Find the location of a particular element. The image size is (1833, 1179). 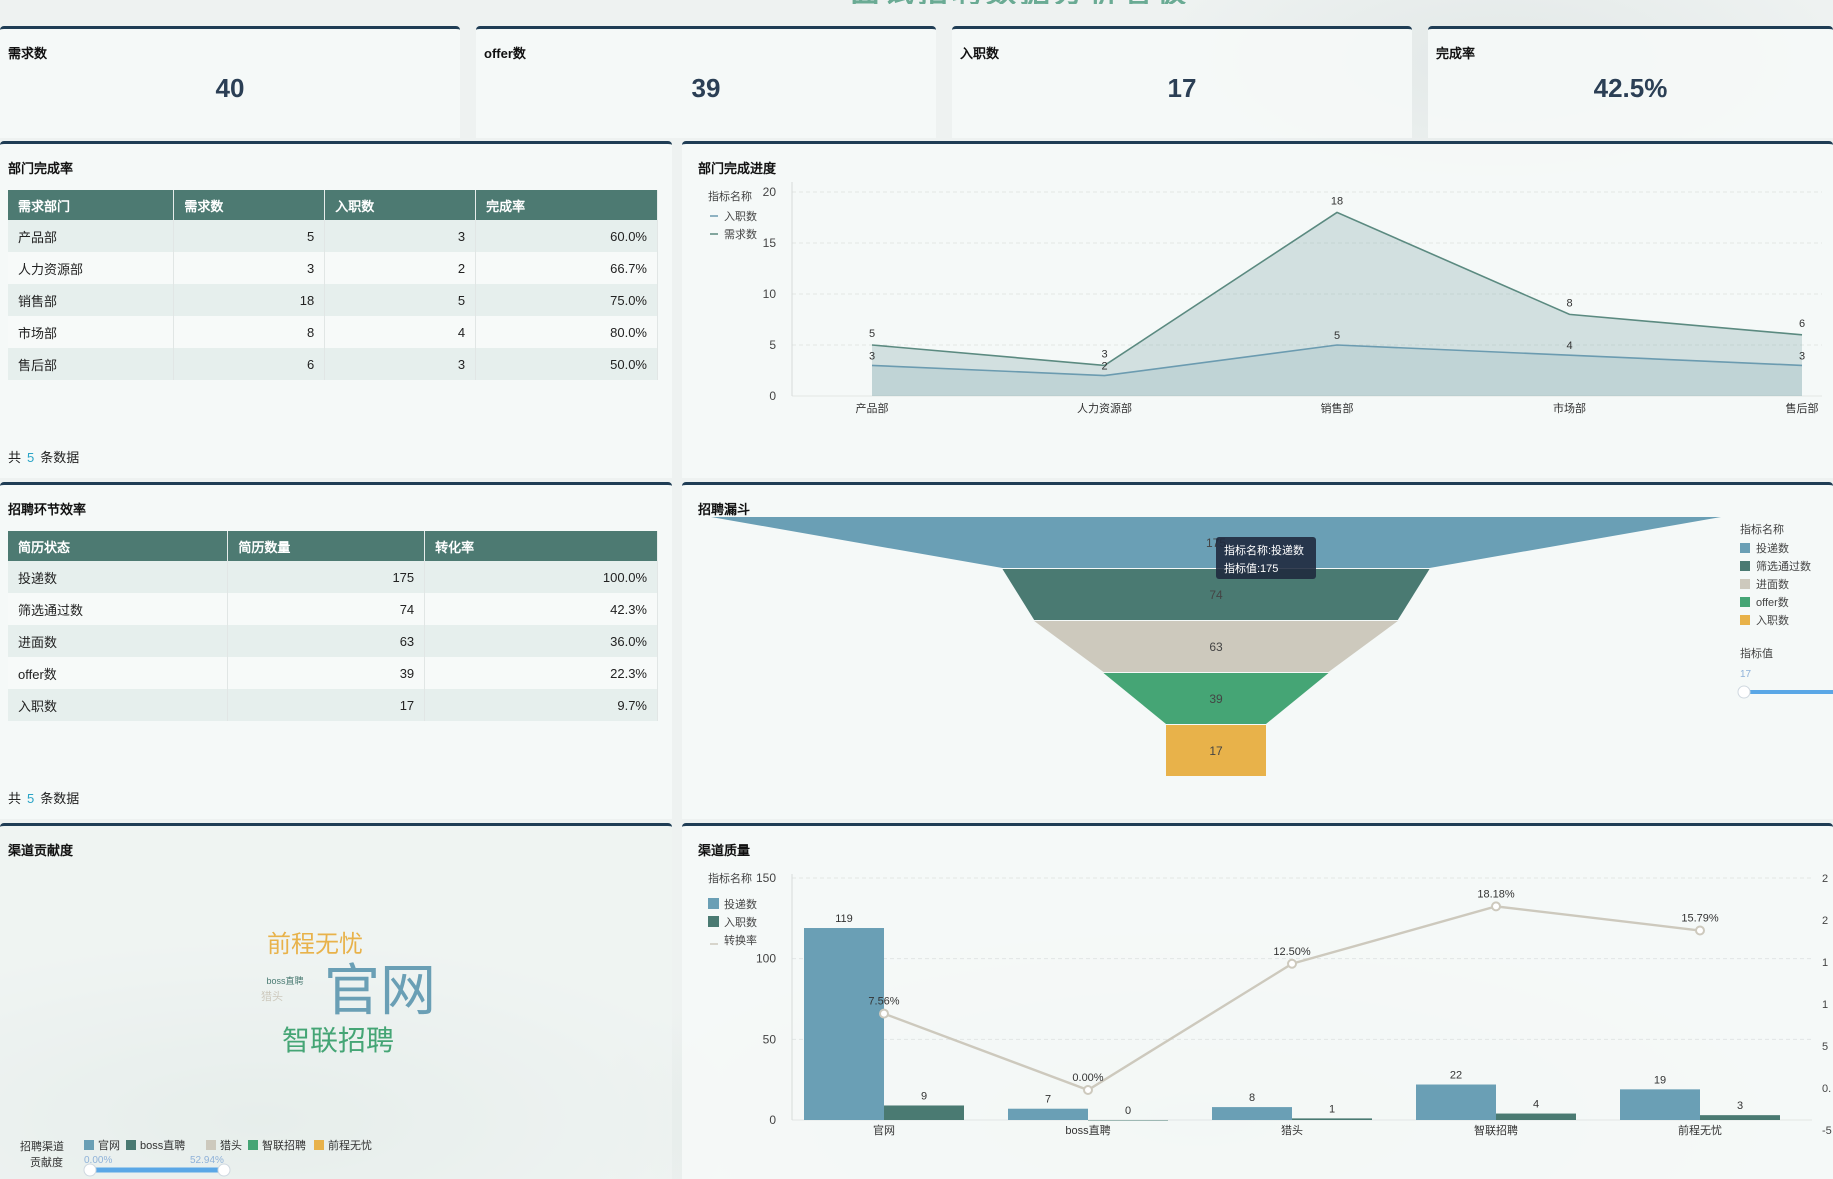

column-header: 入职数 is located at coordinates (400, 205).